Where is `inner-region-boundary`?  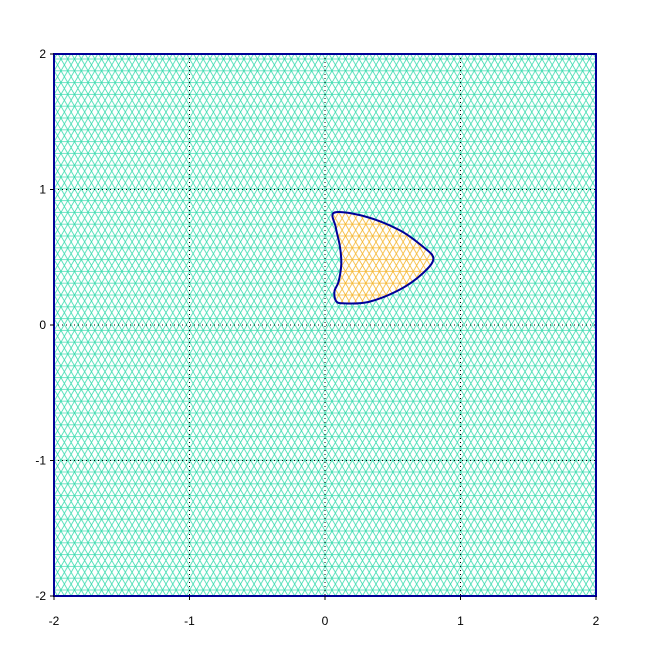
inner-region-boundary is located at coordinates (383, 257).